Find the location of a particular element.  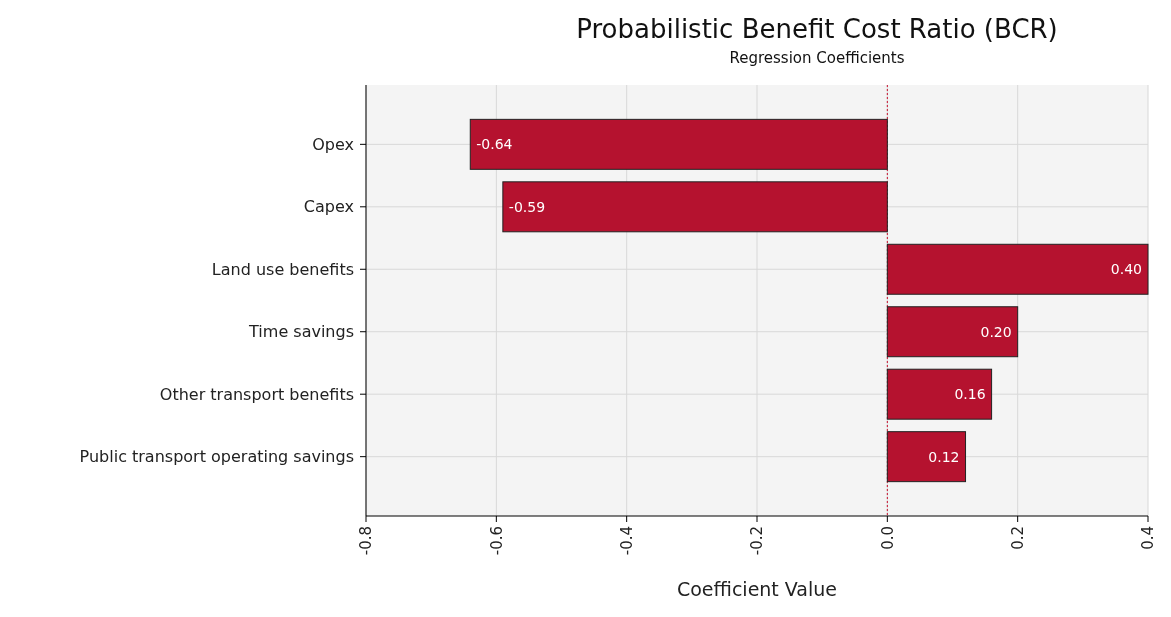

y-tick-label: Capex is located at coordinates (328, 207).